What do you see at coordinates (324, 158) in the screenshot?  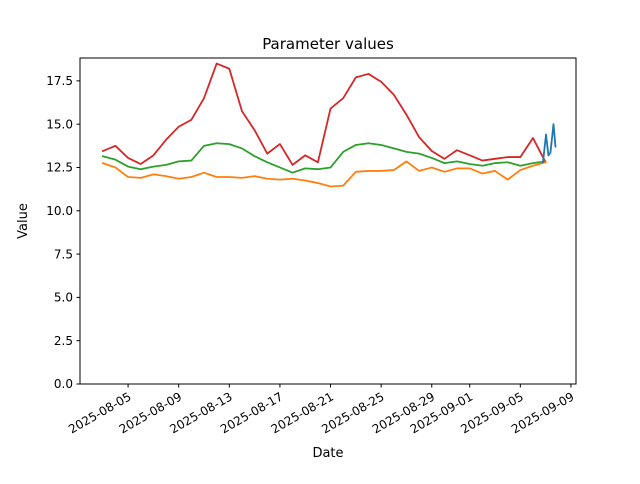 I see `series-green-line` at bounding box center [324, 158].